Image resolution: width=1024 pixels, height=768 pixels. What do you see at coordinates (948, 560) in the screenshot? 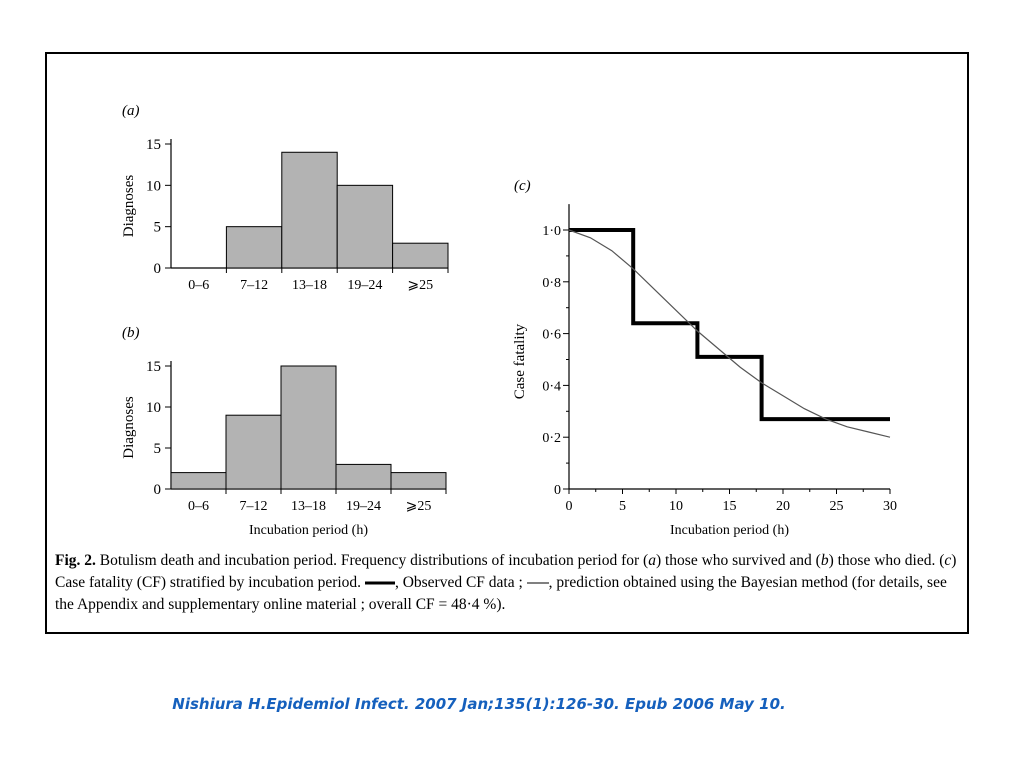
I see `caption-italic-c: c` at bounding box center [948, 560].